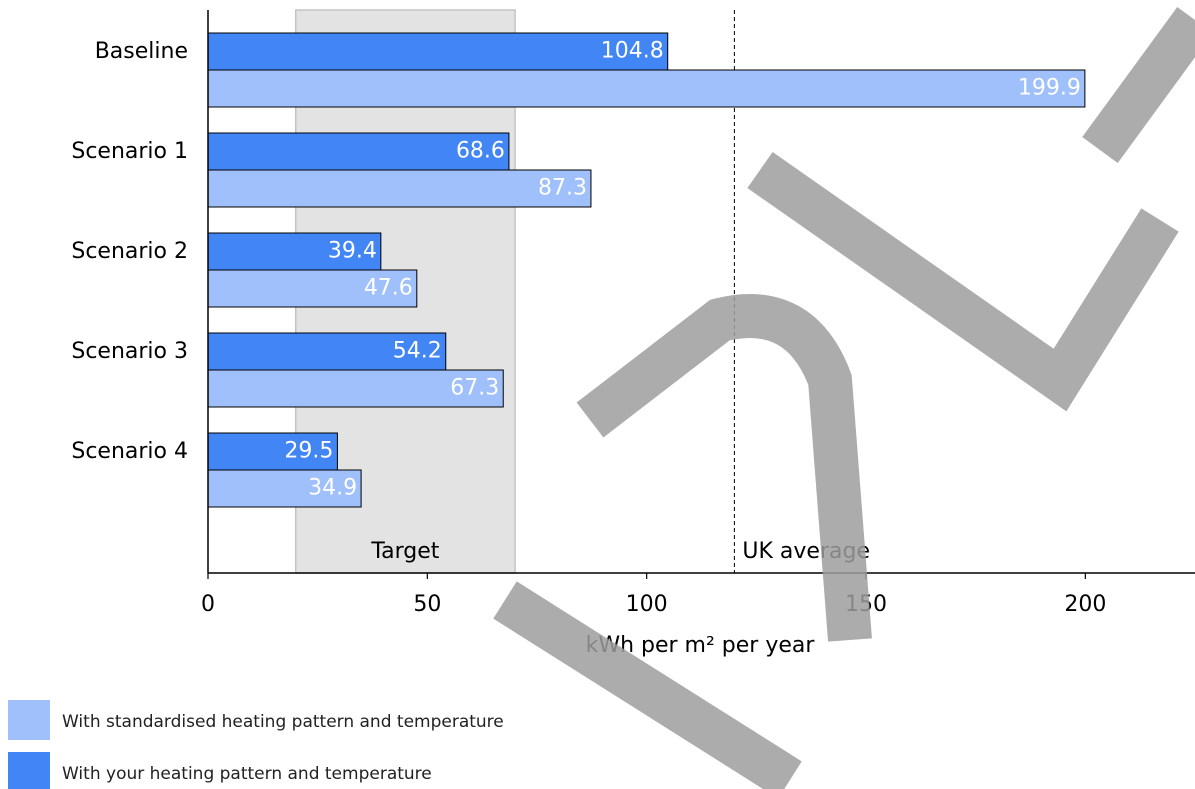  Describe the element at coordinates (647, 604) in the screenshot. I see `x-tick-label: 100` at that location.